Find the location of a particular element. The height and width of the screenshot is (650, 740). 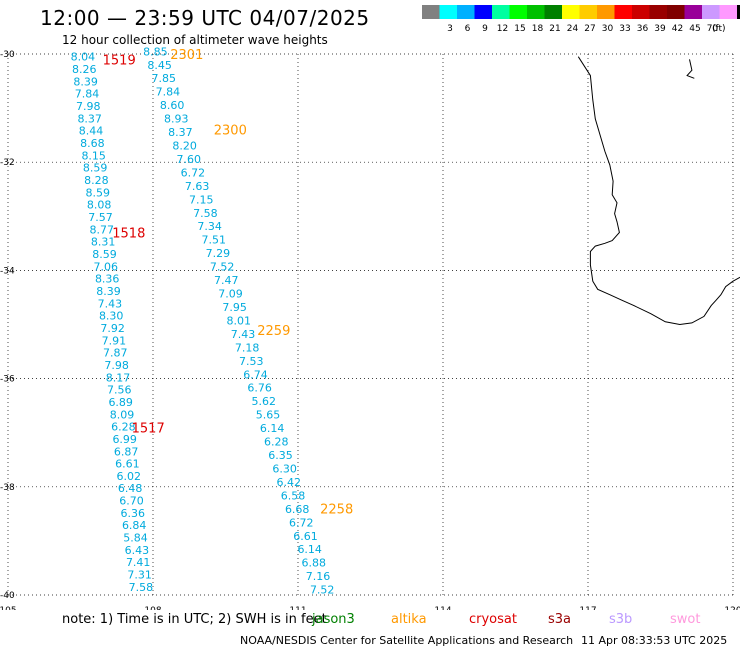

wave-height-value: 8.37 is located at coordinates (89, 118).